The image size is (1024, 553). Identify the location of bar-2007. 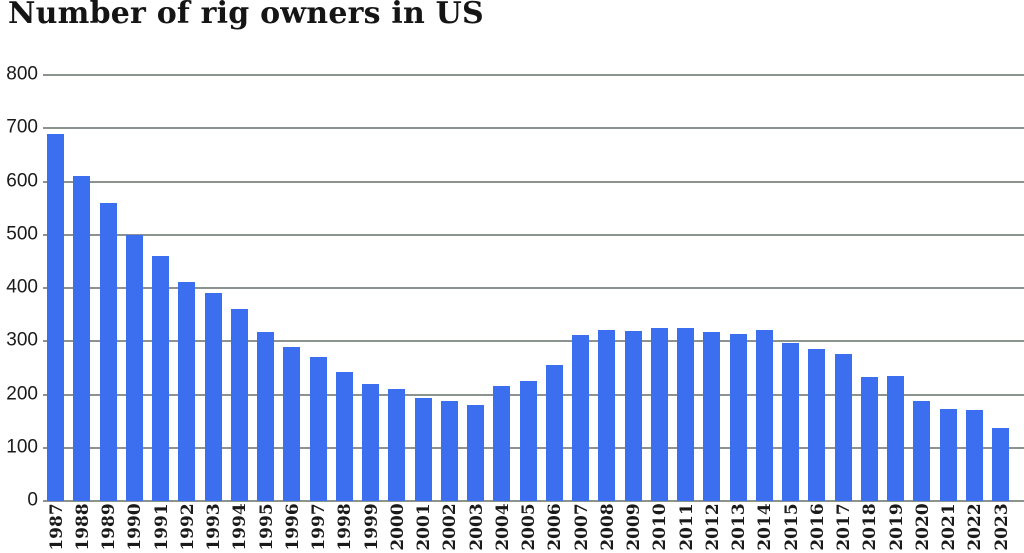
(580, 417).